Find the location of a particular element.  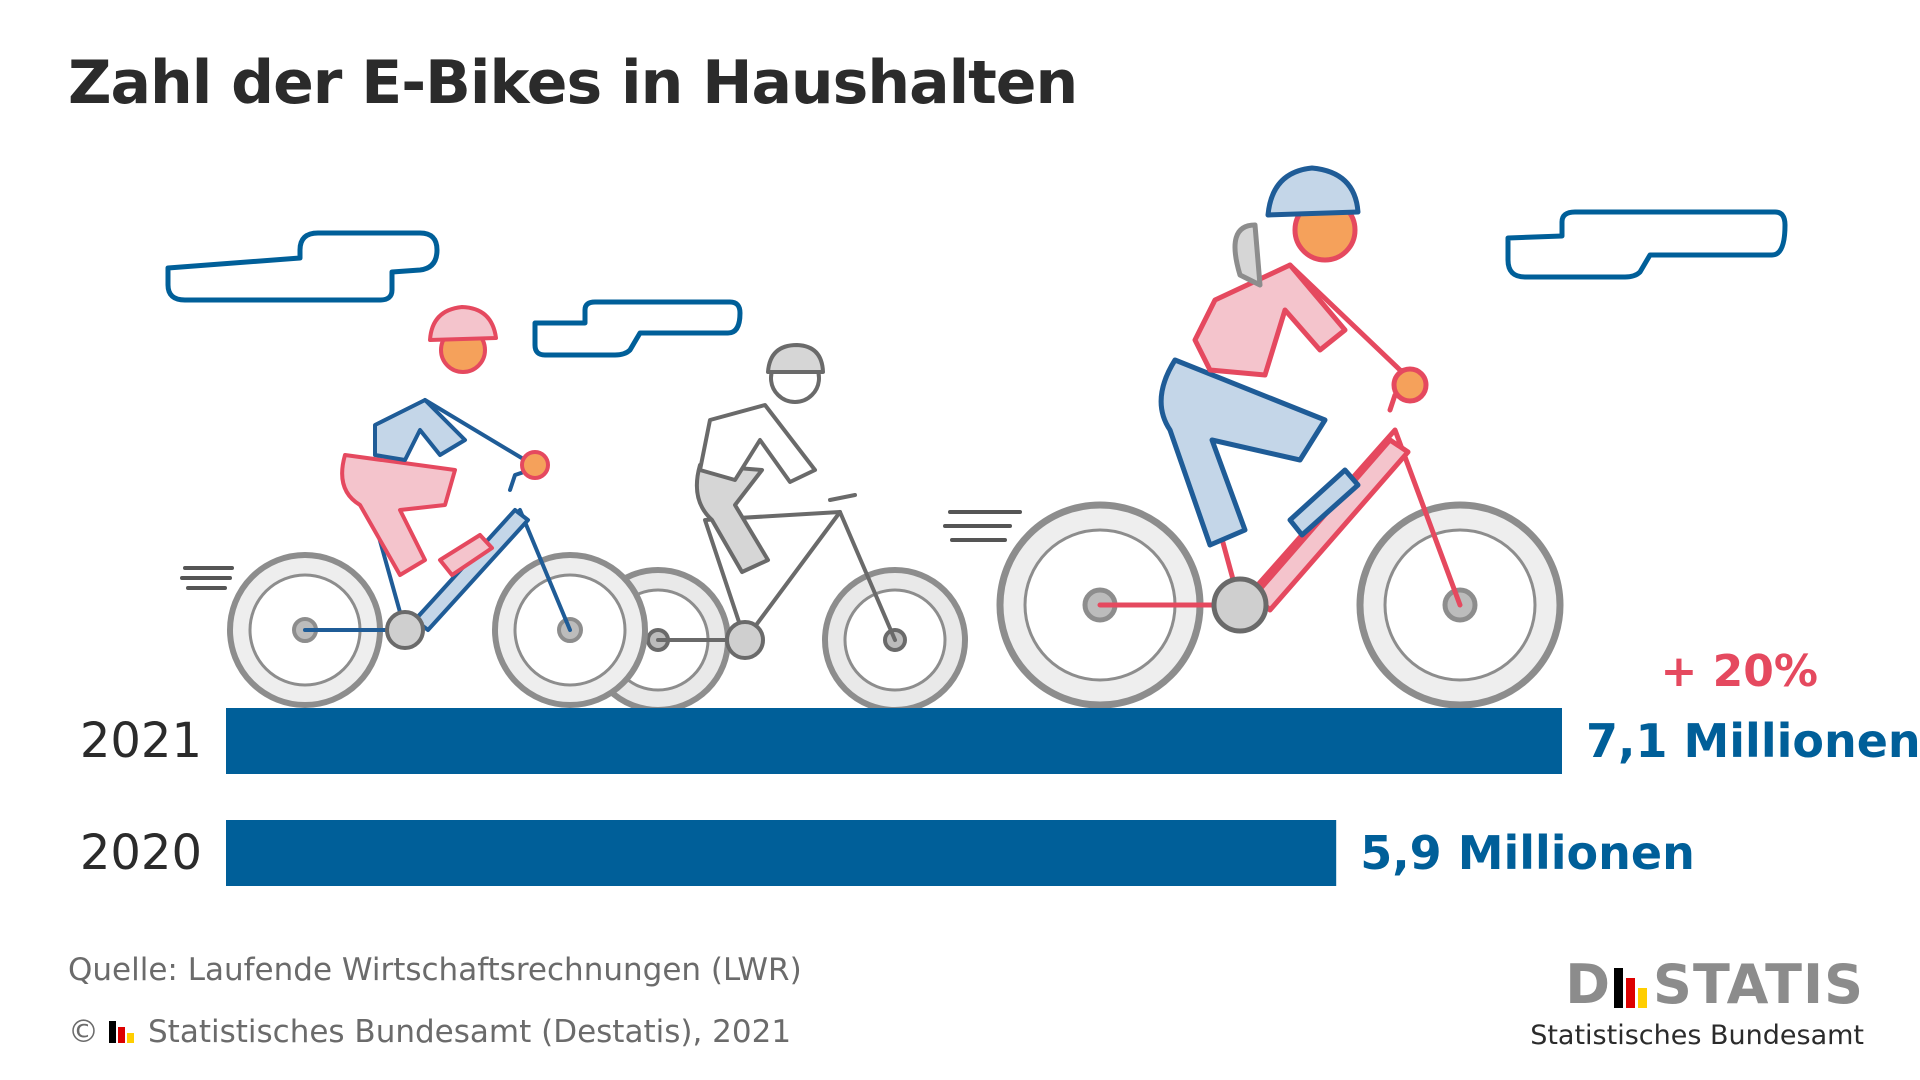

speed-lines is located at coordinates (601, 550).